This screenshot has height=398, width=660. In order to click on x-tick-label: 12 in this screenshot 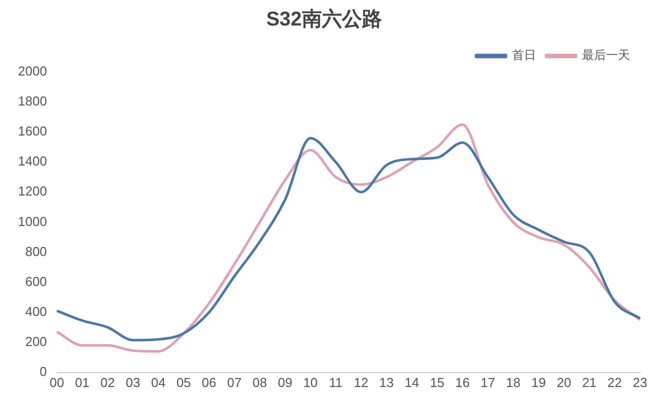, I will do `click(361, 382)`.